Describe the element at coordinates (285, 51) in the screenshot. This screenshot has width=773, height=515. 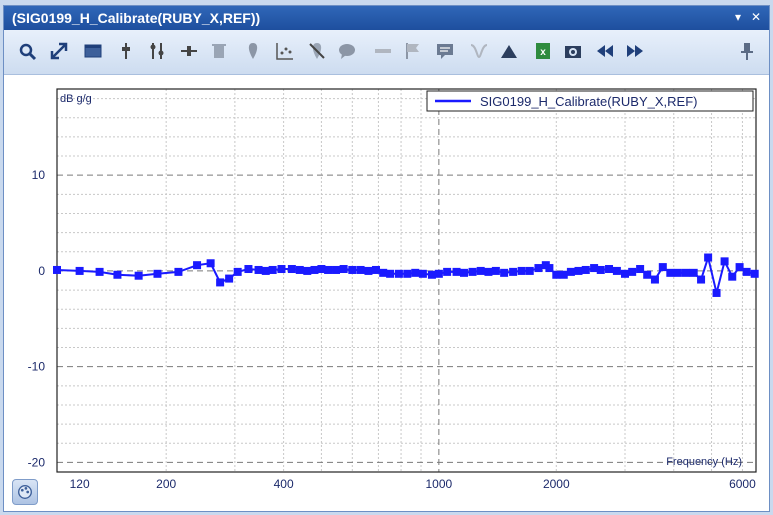
I see `scatter-icon` at that location.